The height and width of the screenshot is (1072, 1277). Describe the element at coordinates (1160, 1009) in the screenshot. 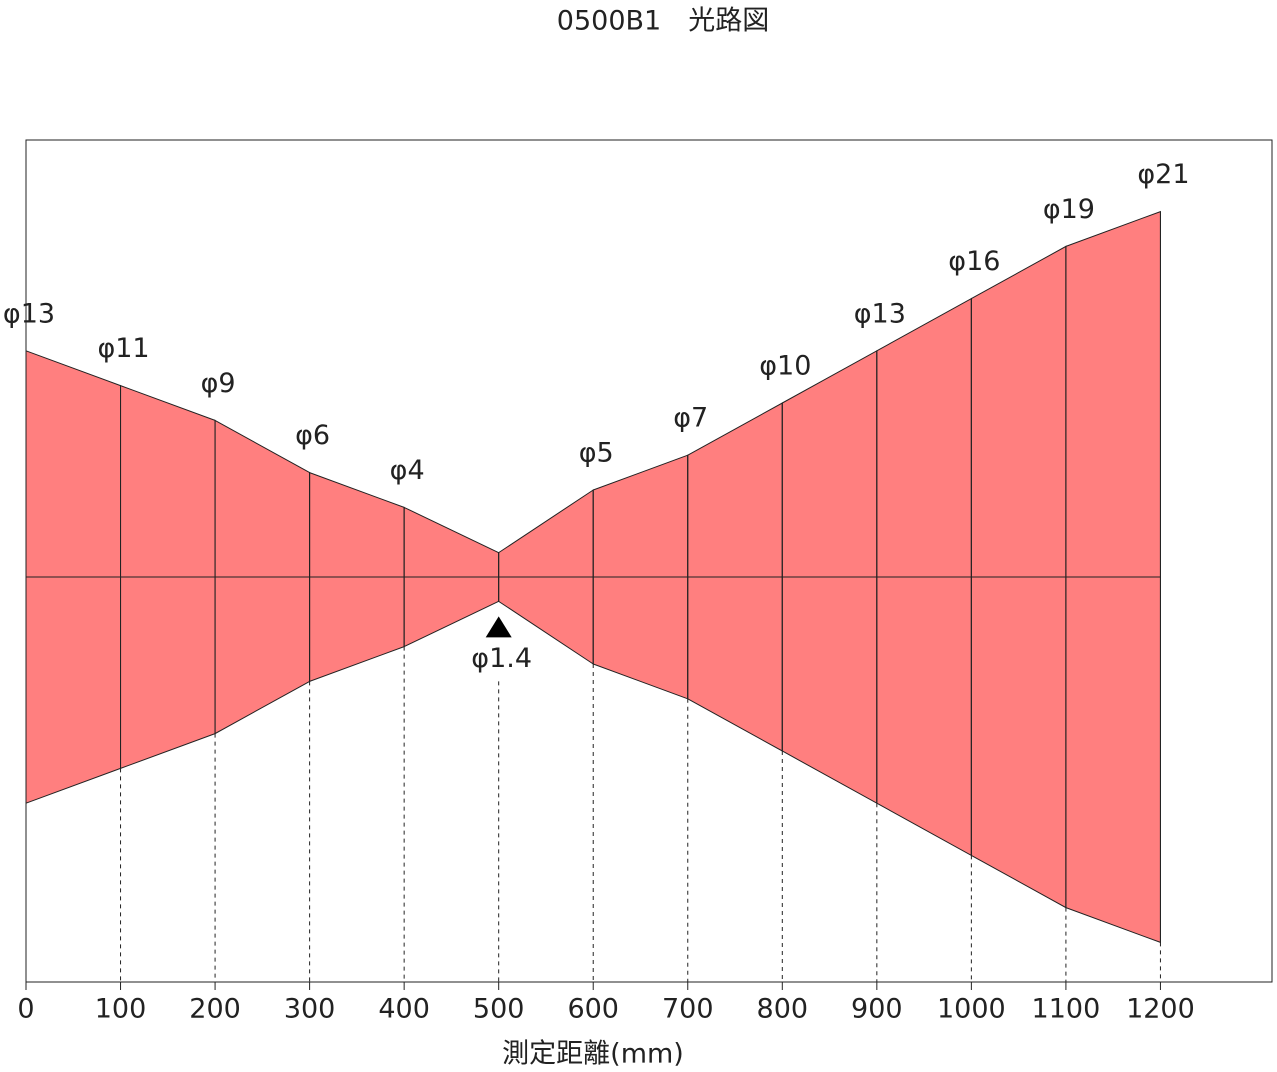

I see `x-tick-label: 1200` at that location.